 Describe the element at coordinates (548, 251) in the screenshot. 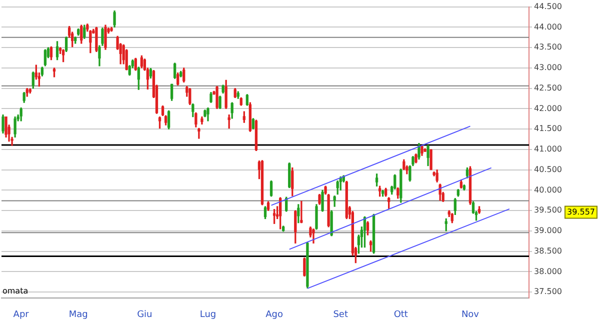

I see `y-tick-label: 38.500` at that location.